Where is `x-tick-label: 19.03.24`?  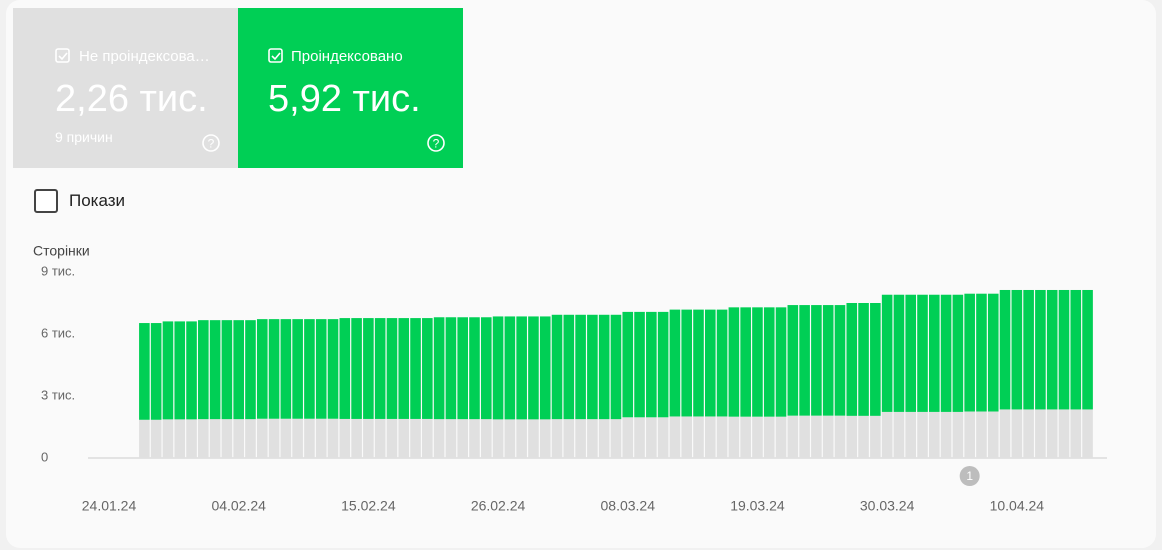
x-tick-label: 19.03.24 is located at coordinates (757, 506).